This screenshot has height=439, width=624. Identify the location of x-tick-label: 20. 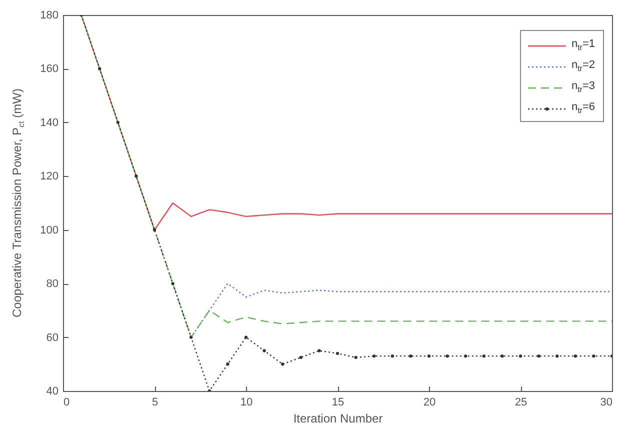
(429, 402).